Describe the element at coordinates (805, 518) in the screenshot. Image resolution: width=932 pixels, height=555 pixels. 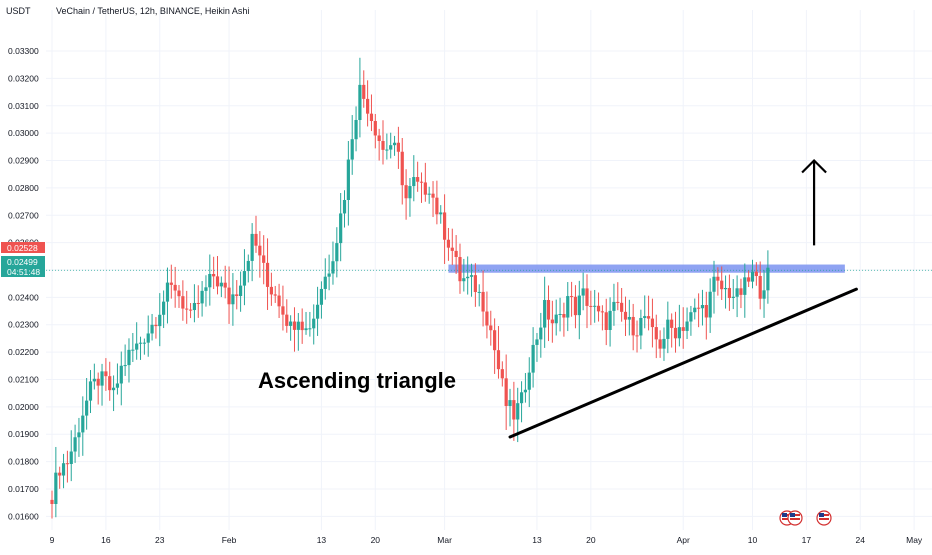
I see `event-icons` at that location.